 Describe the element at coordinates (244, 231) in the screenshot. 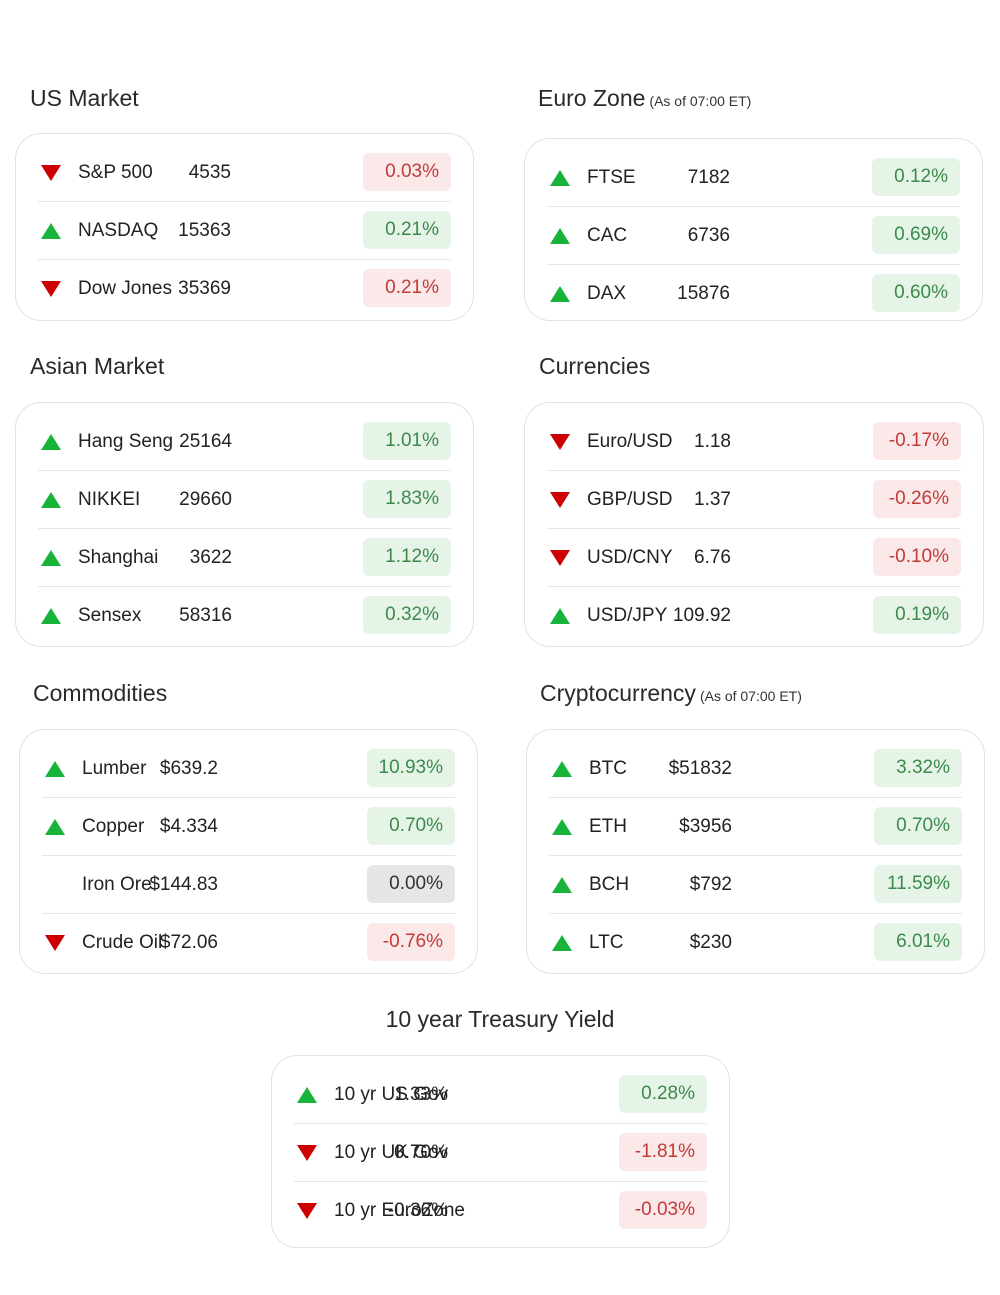

I see `table-row: NASDAQ 15363 0.21%` at that location.